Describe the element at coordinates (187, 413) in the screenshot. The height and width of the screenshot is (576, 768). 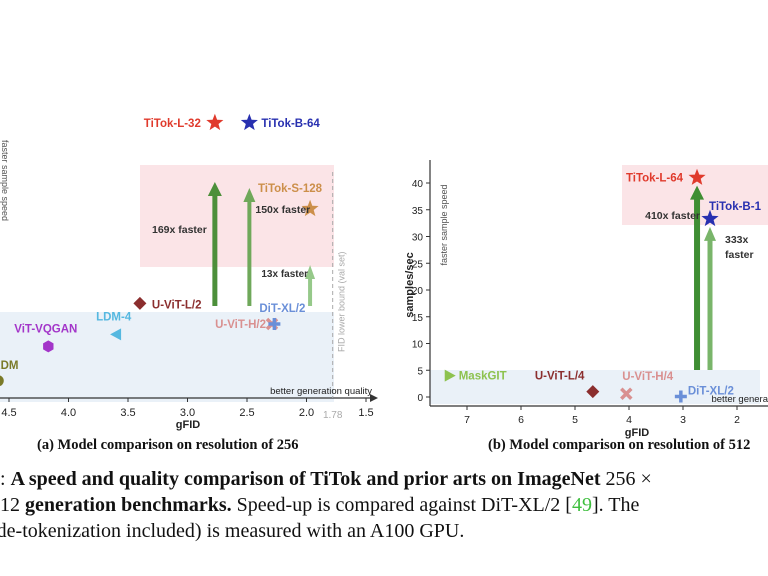
I see `tick-3-0-label: 3.0` at that location.